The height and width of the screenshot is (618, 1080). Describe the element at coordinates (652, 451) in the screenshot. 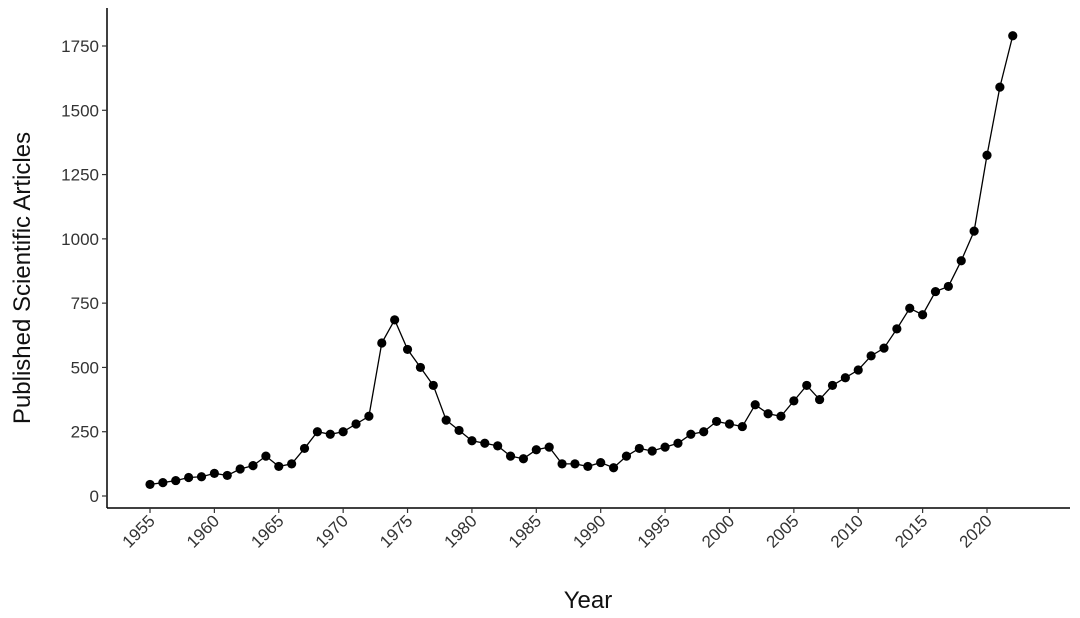

I see `data-point-1994` at that location.